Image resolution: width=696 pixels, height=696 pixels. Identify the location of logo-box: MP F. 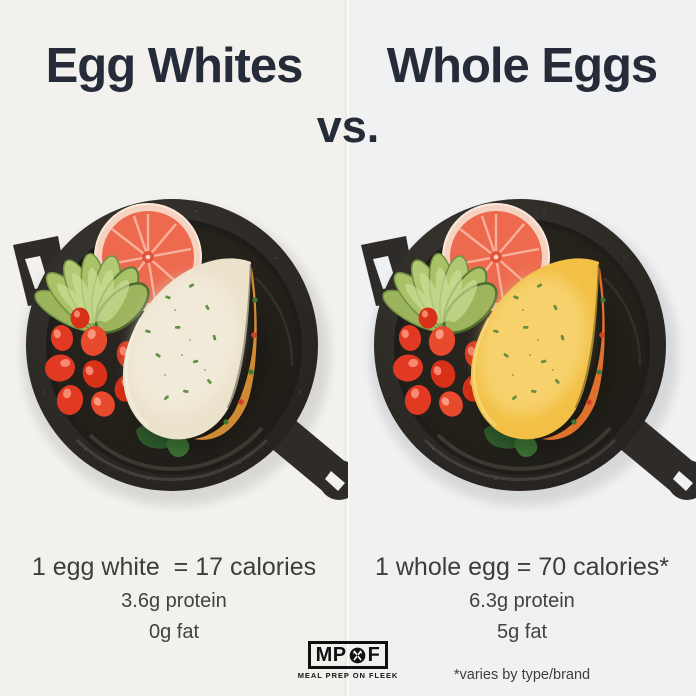
(348, 655).